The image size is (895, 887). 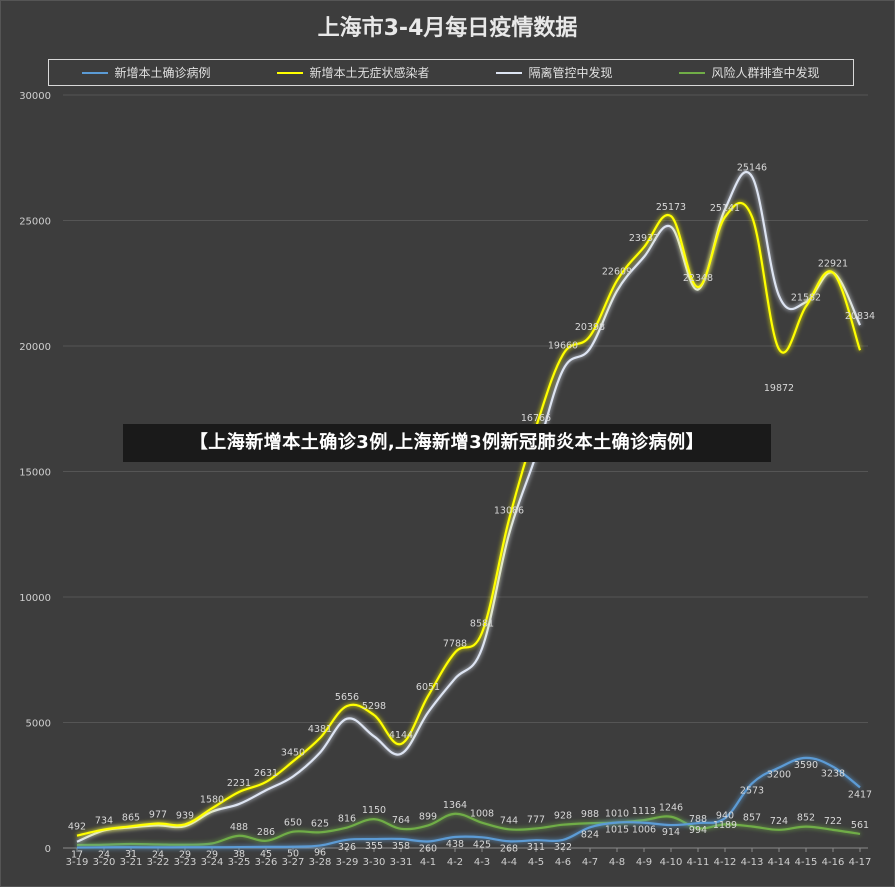 What do you see at coordinates (131, 862) in the screenshot?
I see `x-tick-label: 3-21` at bounding box center [131, 862].